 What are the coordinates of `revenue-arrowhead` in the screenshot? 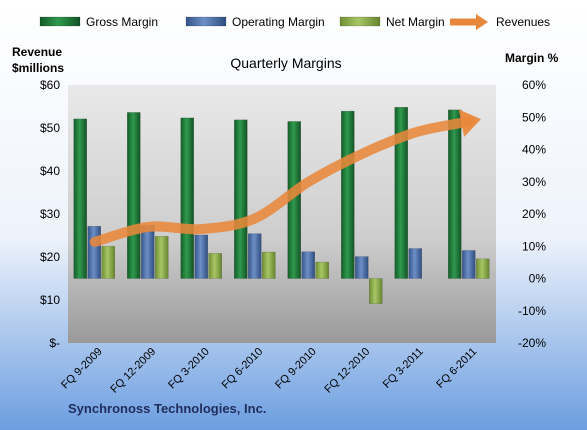 It's located at (470, 123).